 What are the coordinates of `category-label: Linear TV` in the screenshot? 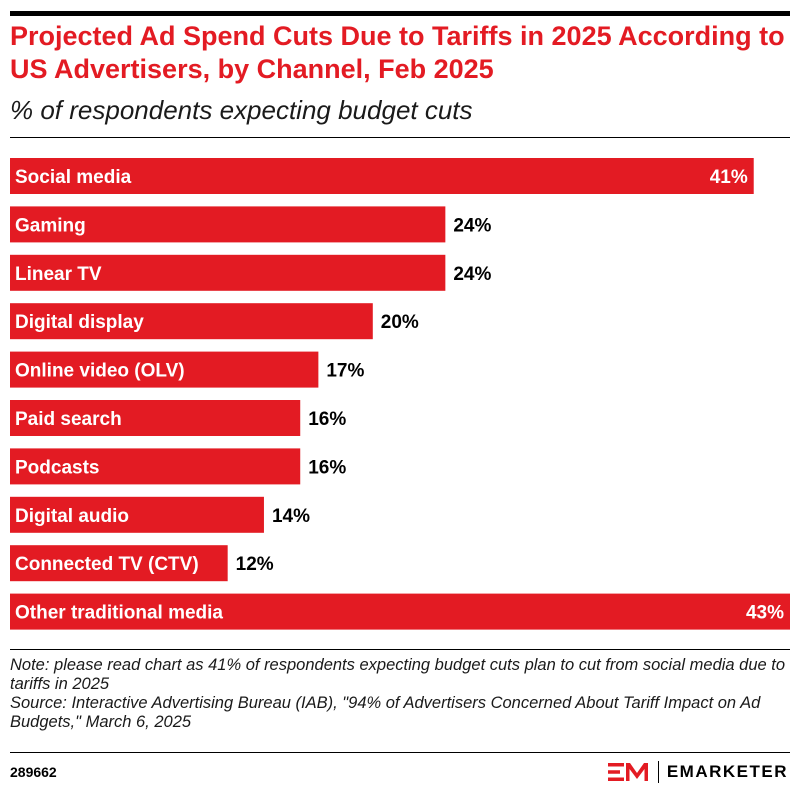 It's located at (58, 274).